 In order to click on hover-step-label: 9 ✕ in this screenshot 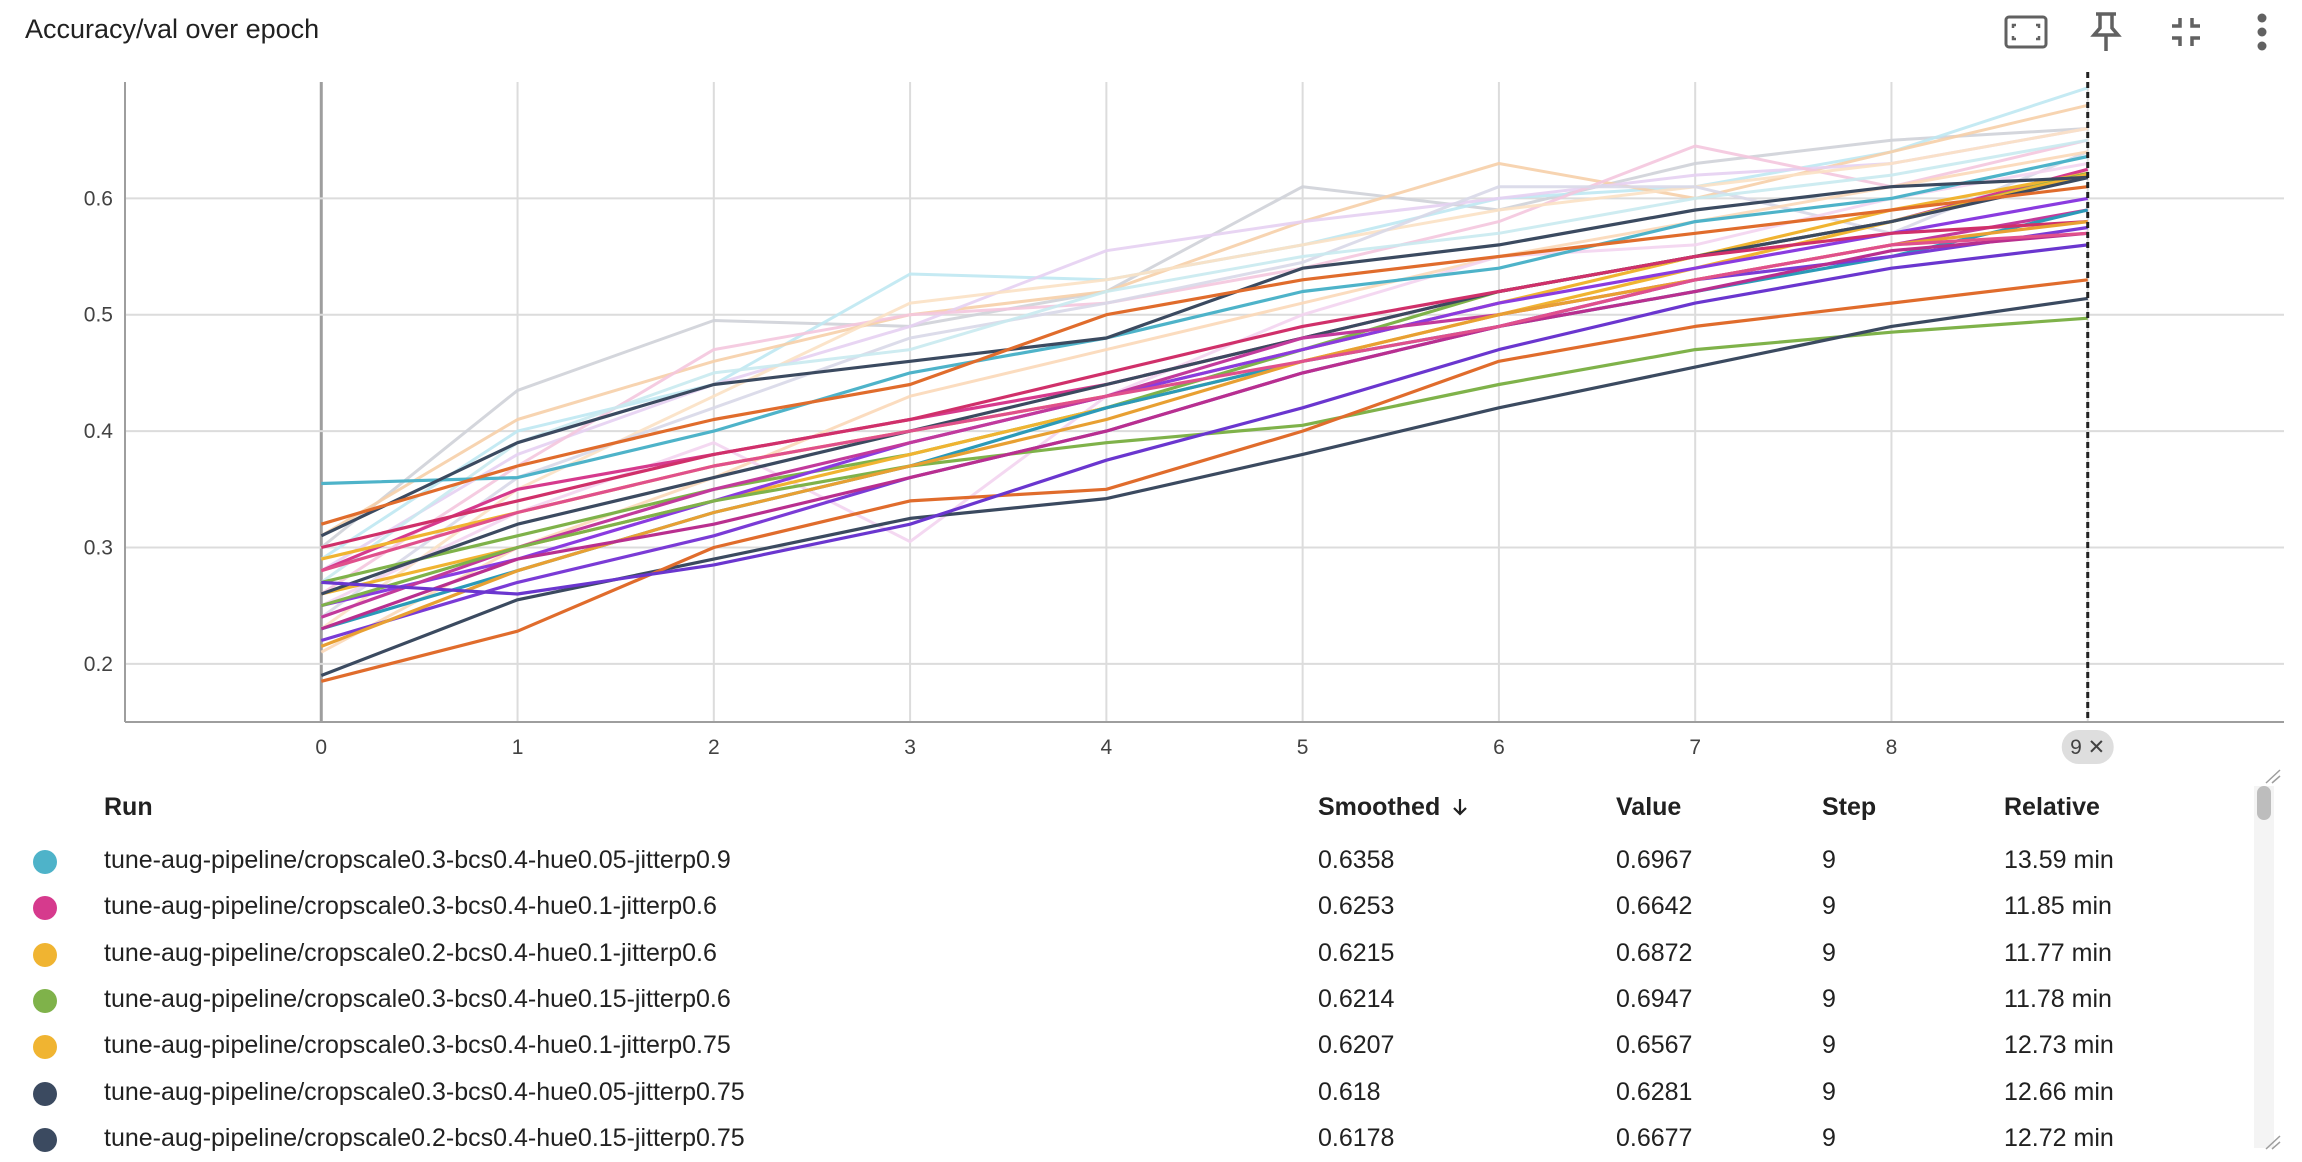, I will do `click(2087, 747)`.